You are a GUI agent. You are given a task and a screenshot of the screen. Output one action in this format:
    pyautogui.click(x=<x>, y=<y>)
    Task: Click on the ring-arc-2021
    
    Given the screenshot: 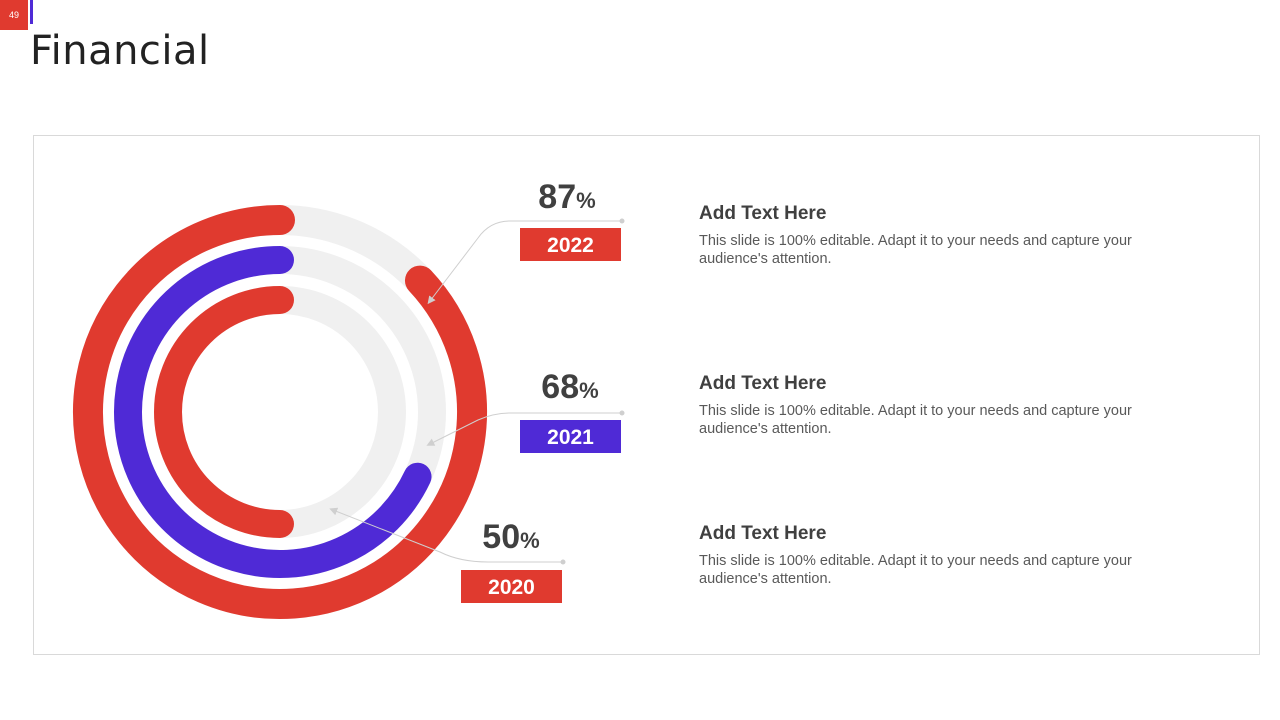 What is the action you would take?
    pyautogui.click(x=273, y=412)
    